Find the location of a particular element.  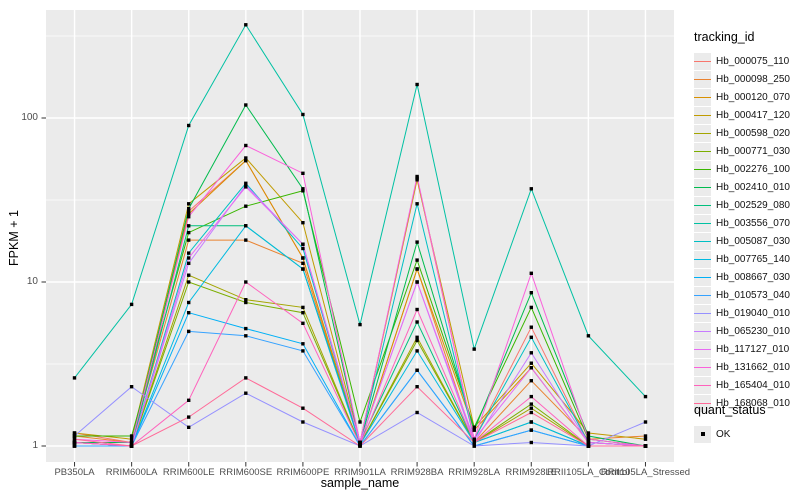

x-tick-label: RRIM901LA is located at coordinates (360, 472).